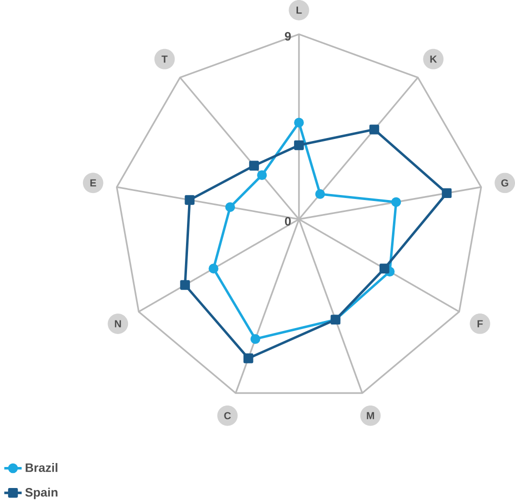 The height and width of the screenshot is (502, 515). What do you see at coordinates (433, 59) in the screenshot?
I see `spoke-label: K` at bounding box center [433, 59].